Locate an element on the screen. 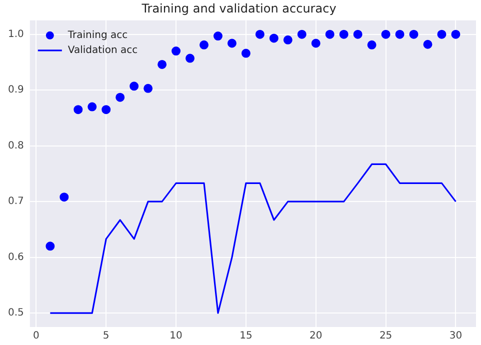 The width and height of the screenshot is (481, 345). x-tick-label: 10 is located at coordinates (176, 336).